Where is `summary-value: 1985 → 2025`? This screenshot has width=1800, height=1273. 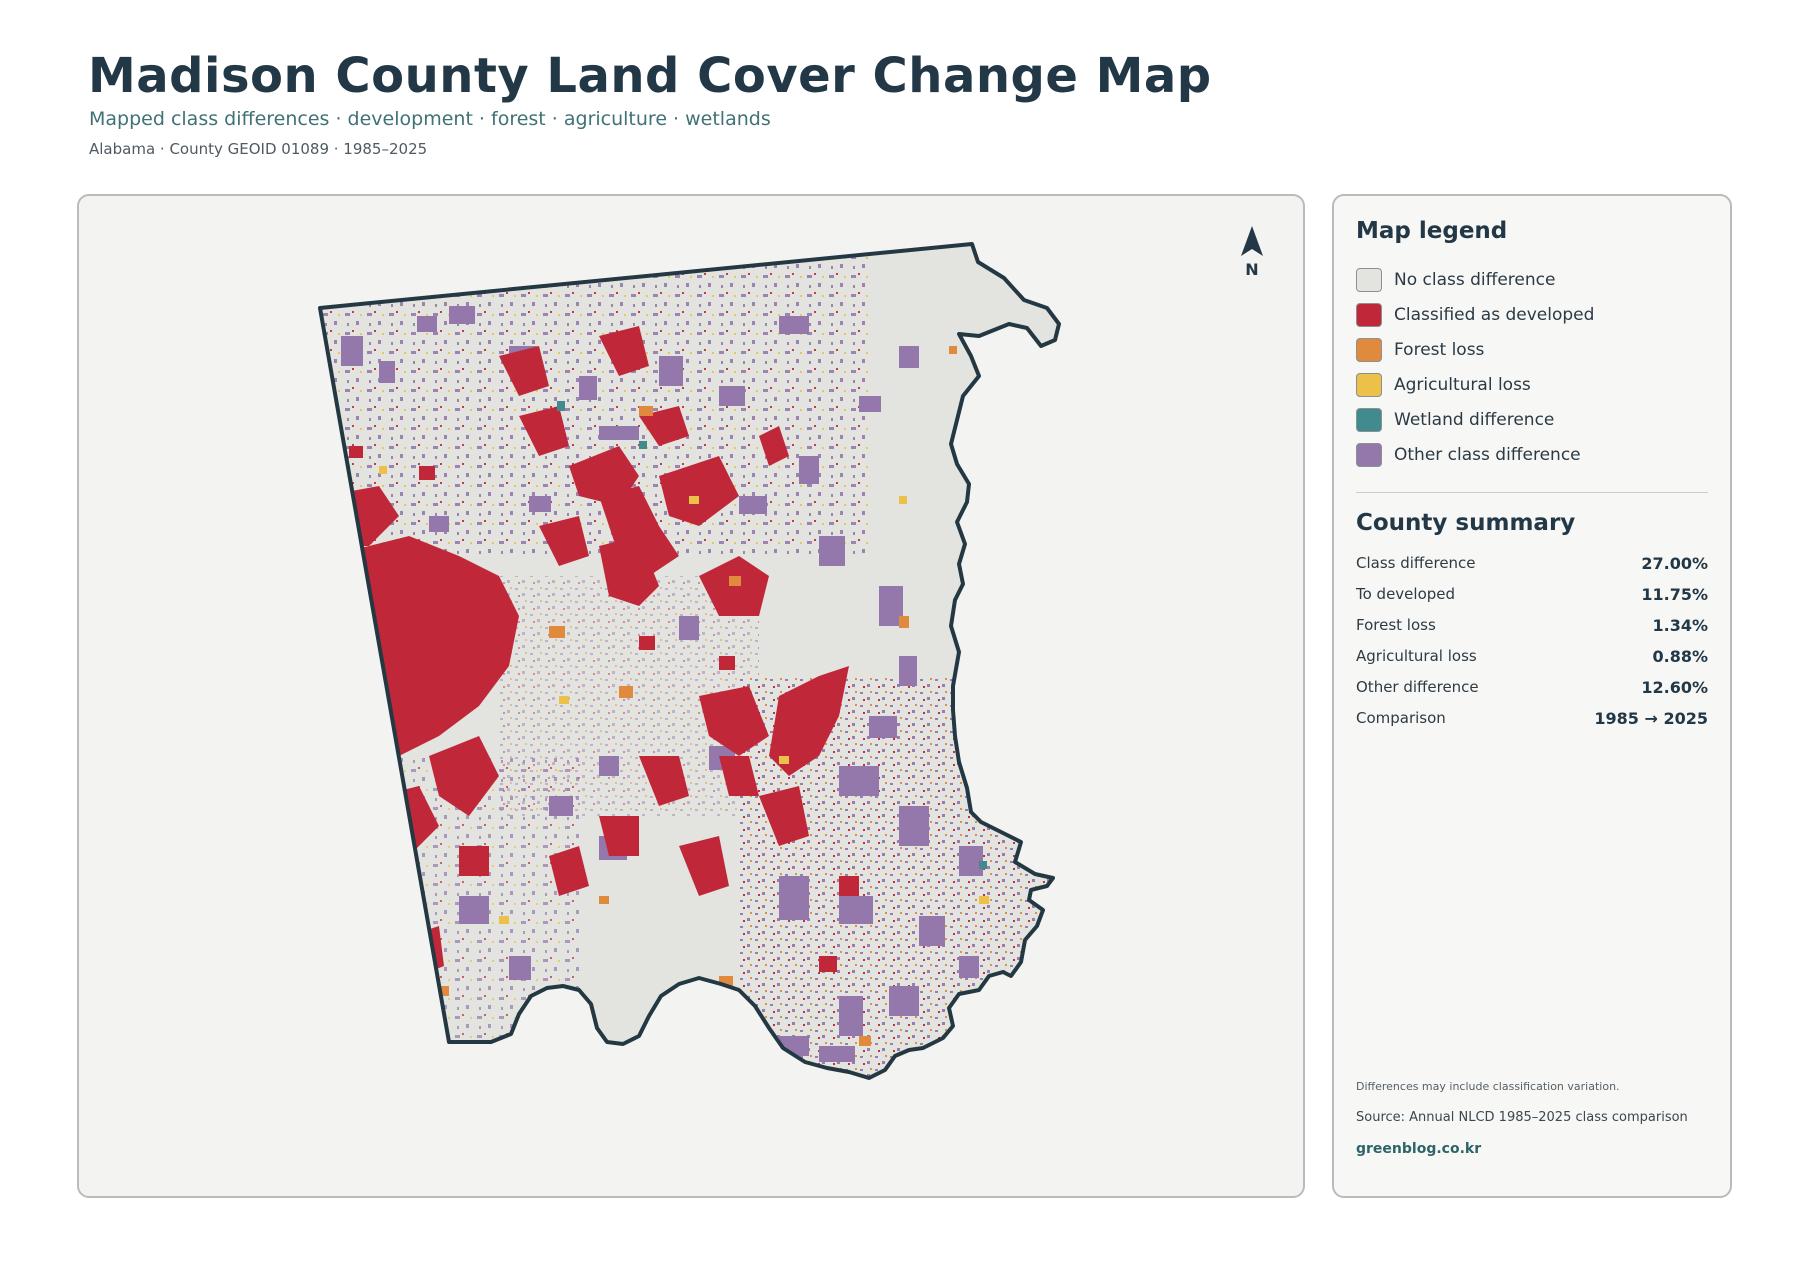 summary-value: 1985 → 2025 is located at coordinates (1651, 718).